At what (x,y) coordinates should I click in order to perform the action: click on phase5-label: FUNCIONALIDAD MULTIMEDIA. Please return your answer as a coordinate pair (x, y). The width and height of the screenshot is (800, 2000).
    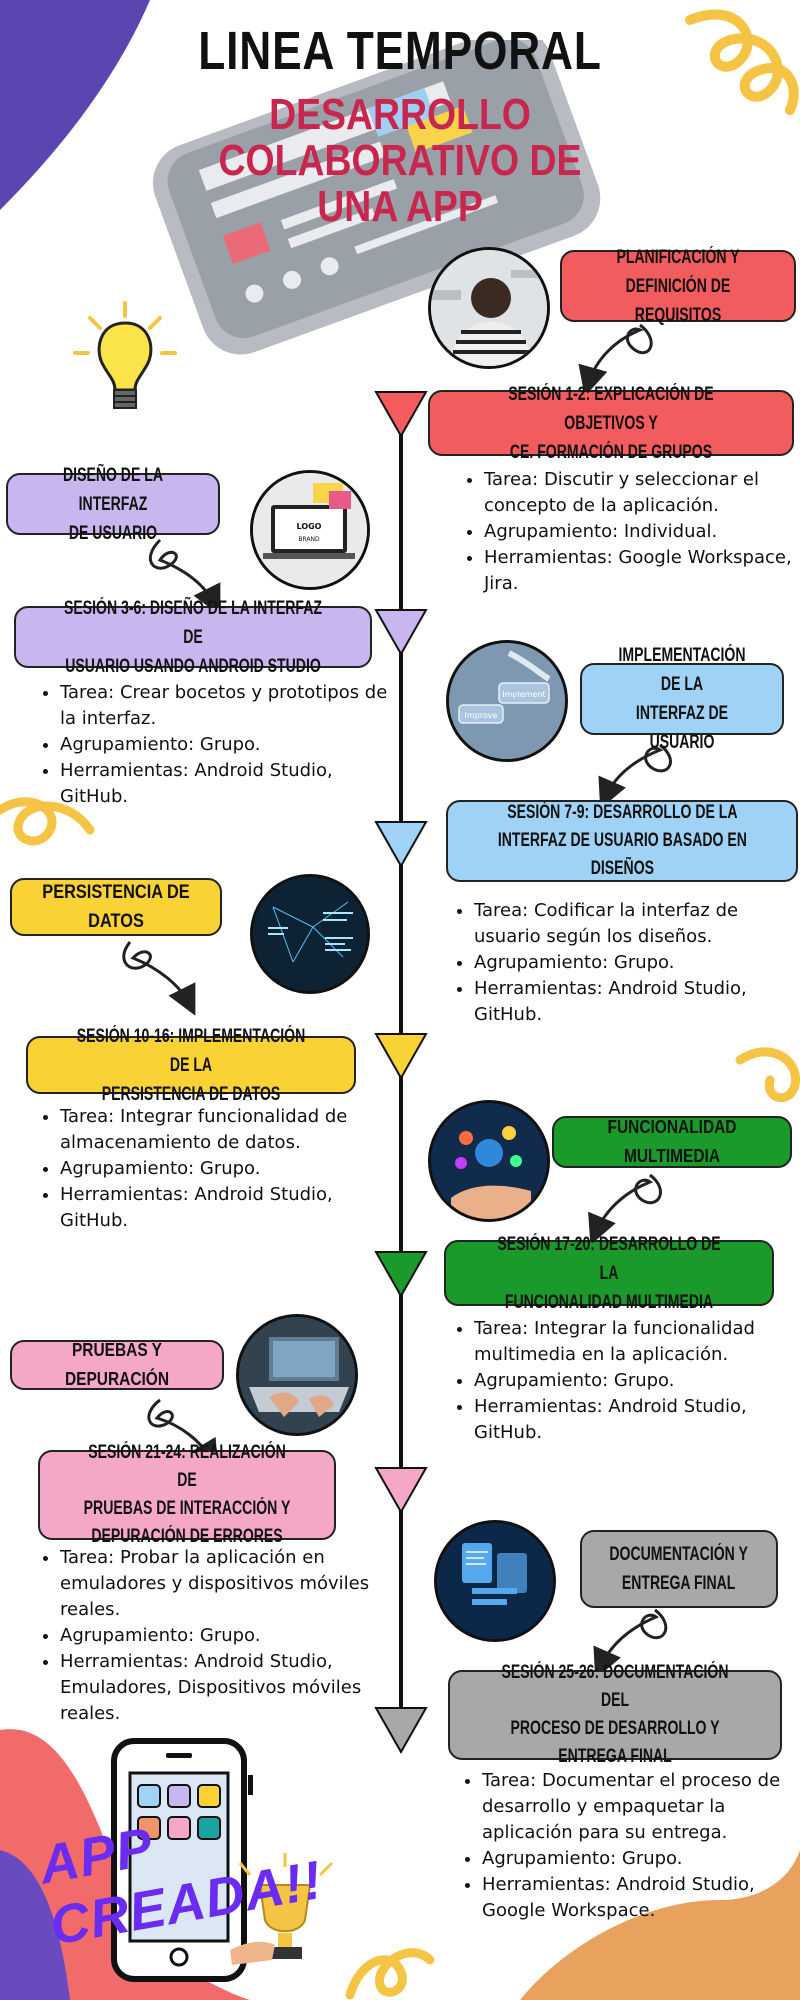
    Looking at the image, I should click on (672, 1142).